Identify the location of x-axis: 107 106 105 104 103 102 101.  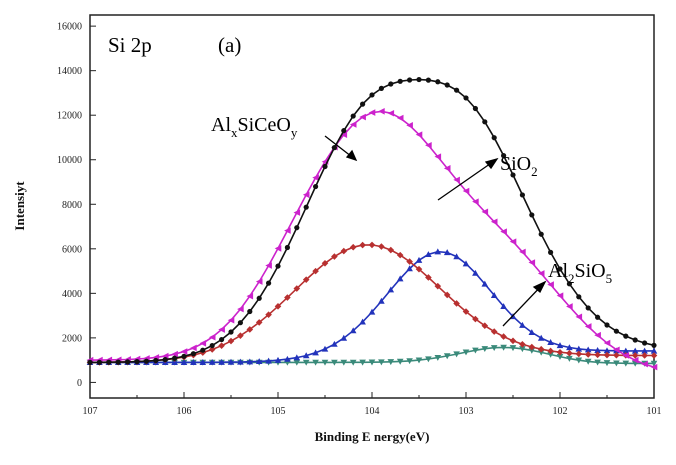
(372, 404).